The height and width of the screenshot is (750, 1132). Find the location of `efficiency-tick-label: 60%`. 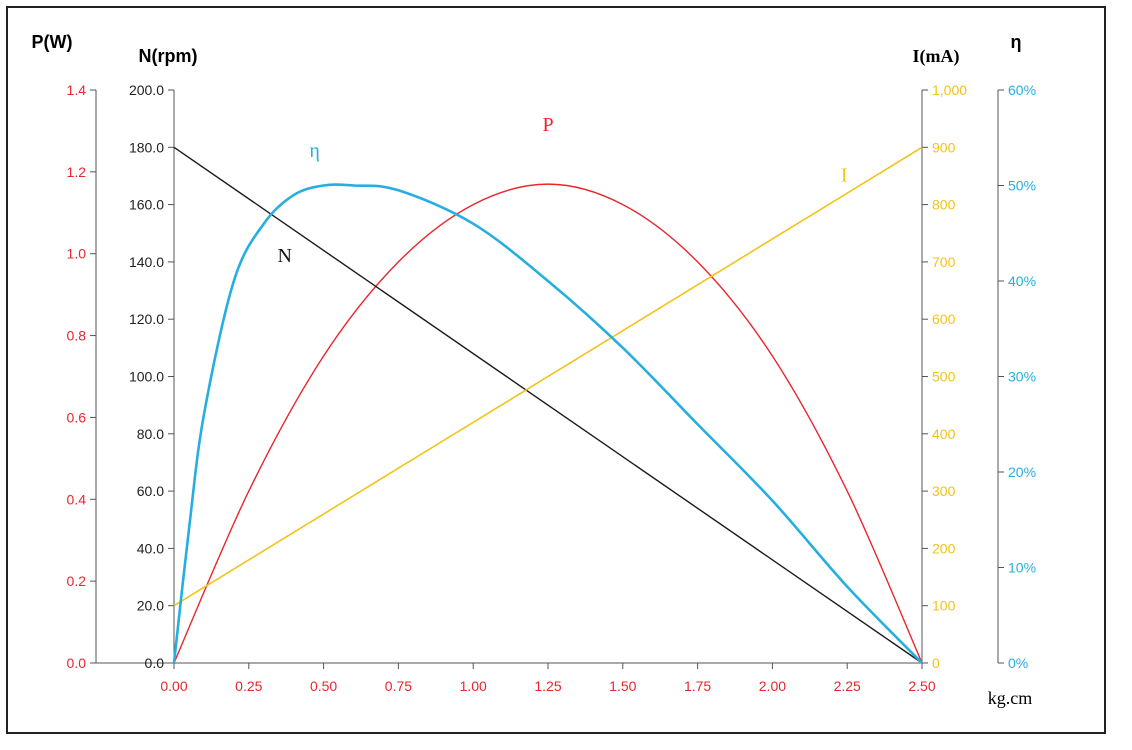

efficiency-tick-label: 60% is located at coordinates (1022, 90).